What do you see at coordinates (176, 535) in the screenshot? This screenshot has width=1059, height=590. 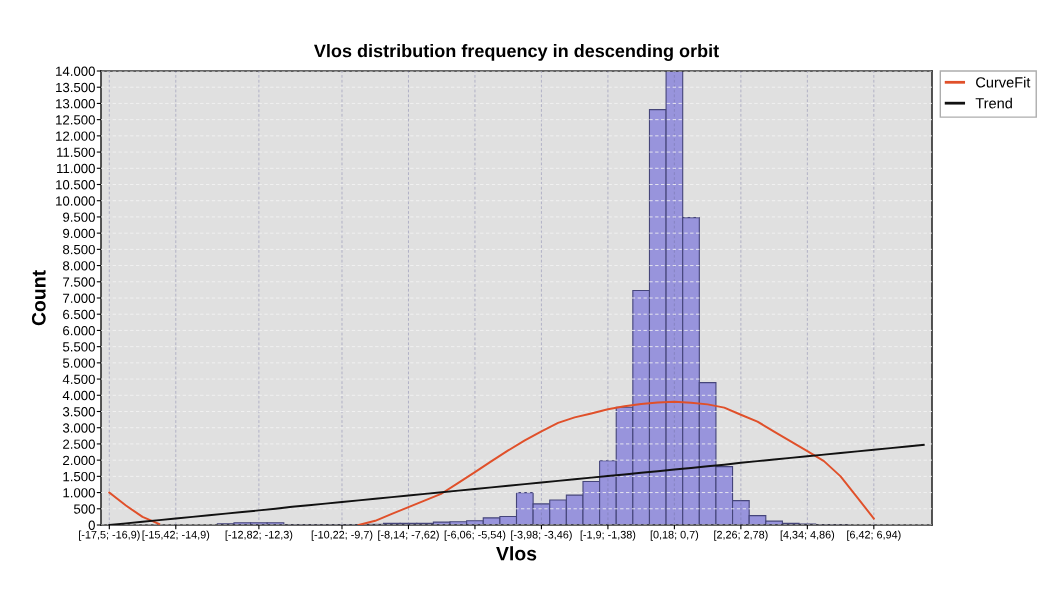 I see `x-tick-label: [-15,42; -14,9)` at bounding box center [176, 535].